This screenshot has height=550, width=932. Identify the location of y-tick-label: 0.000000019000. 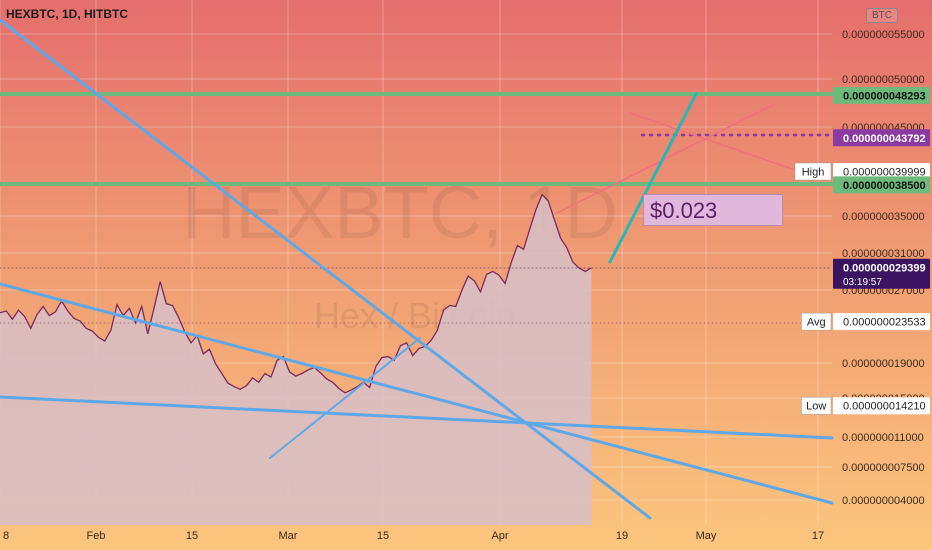
(883, 364).